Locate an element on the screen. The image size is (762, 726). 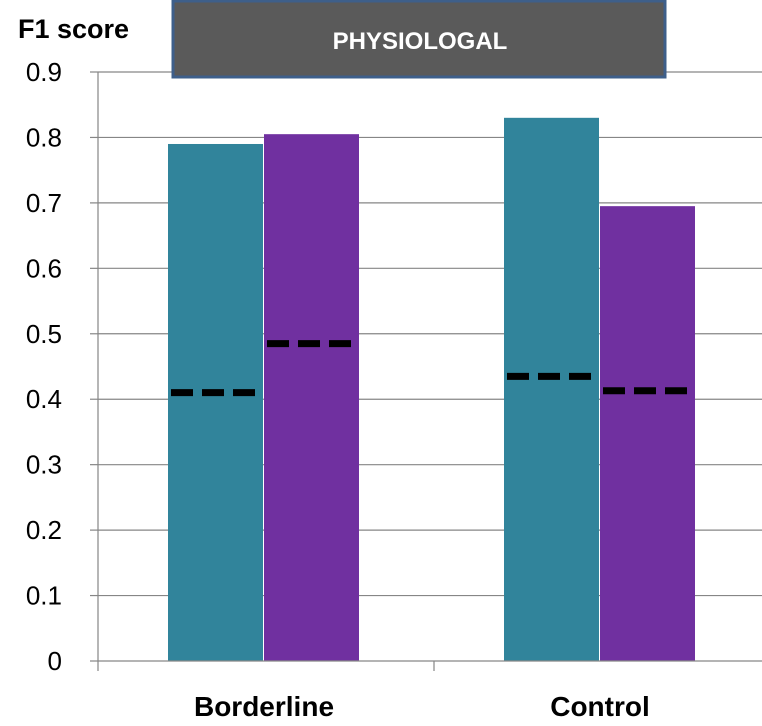
y-tick-label: 0.6 is located at coordinates (44, 268).